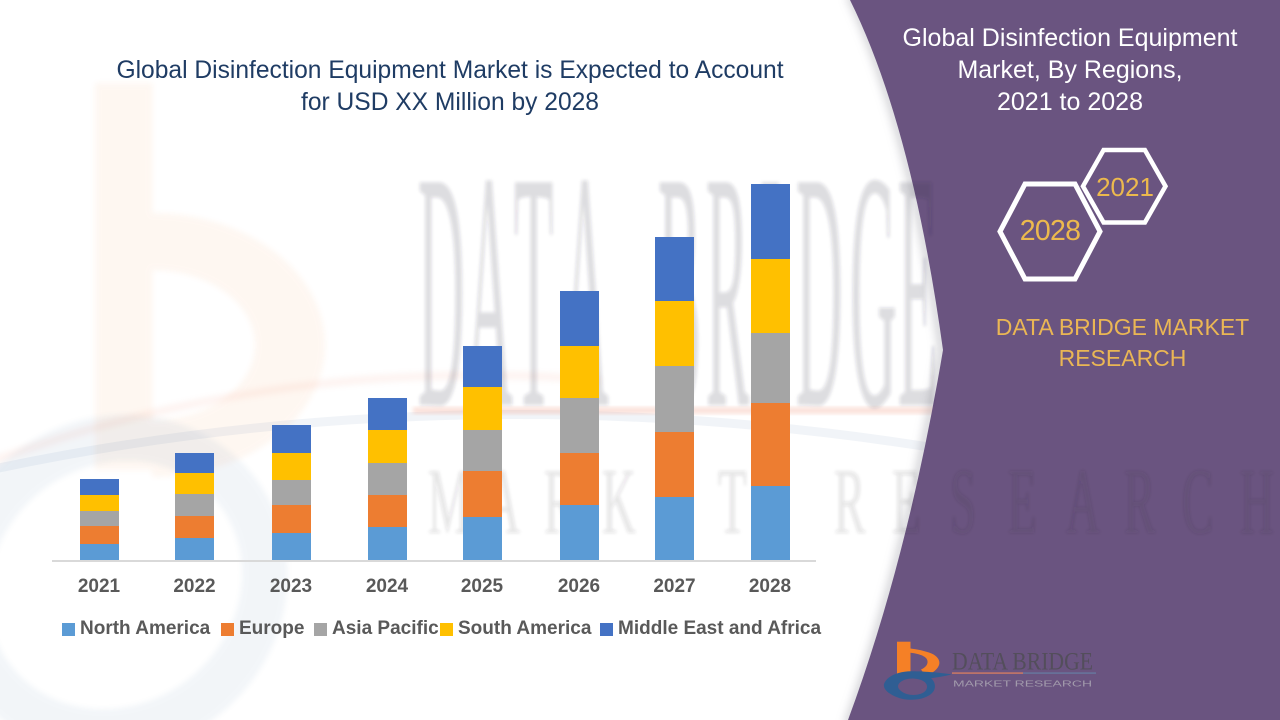 Image resolution: width=1280 pixels, height=720 pixels. I want to click on svg-text: DATA BRIDGE, so click(1022, 662).